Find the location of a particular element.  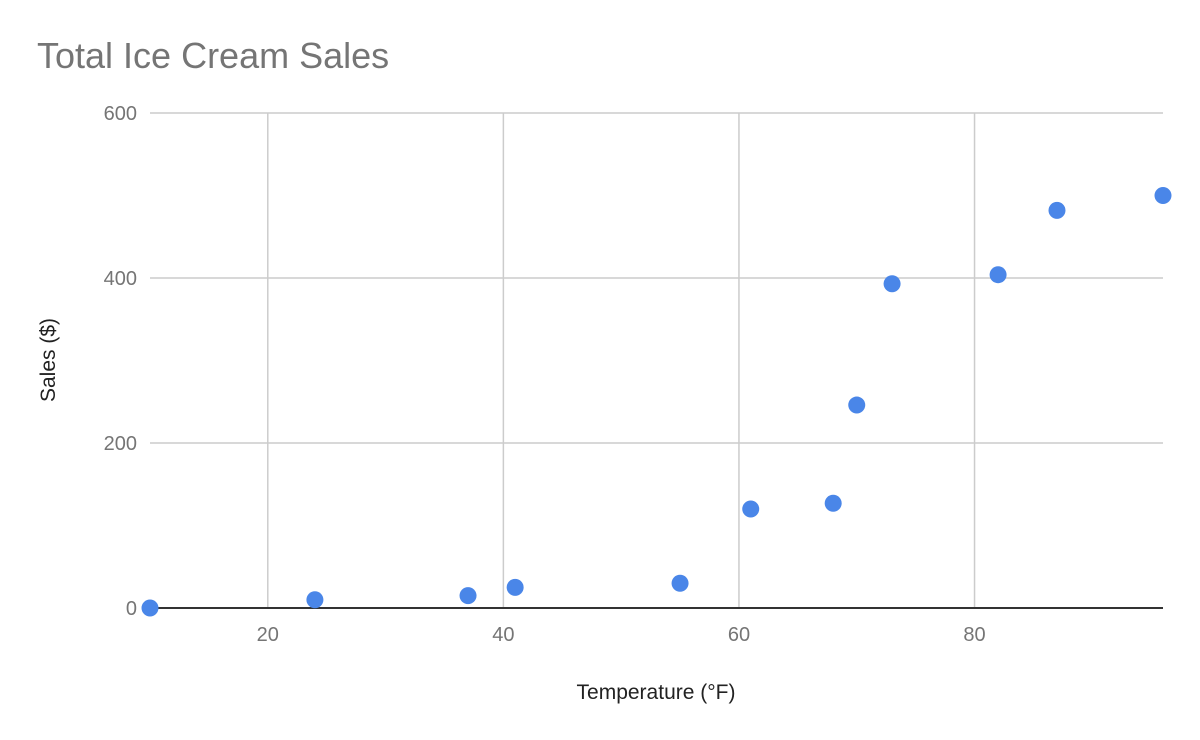

y-axis-label: Sales ($) is located at coordinates (48, 360).